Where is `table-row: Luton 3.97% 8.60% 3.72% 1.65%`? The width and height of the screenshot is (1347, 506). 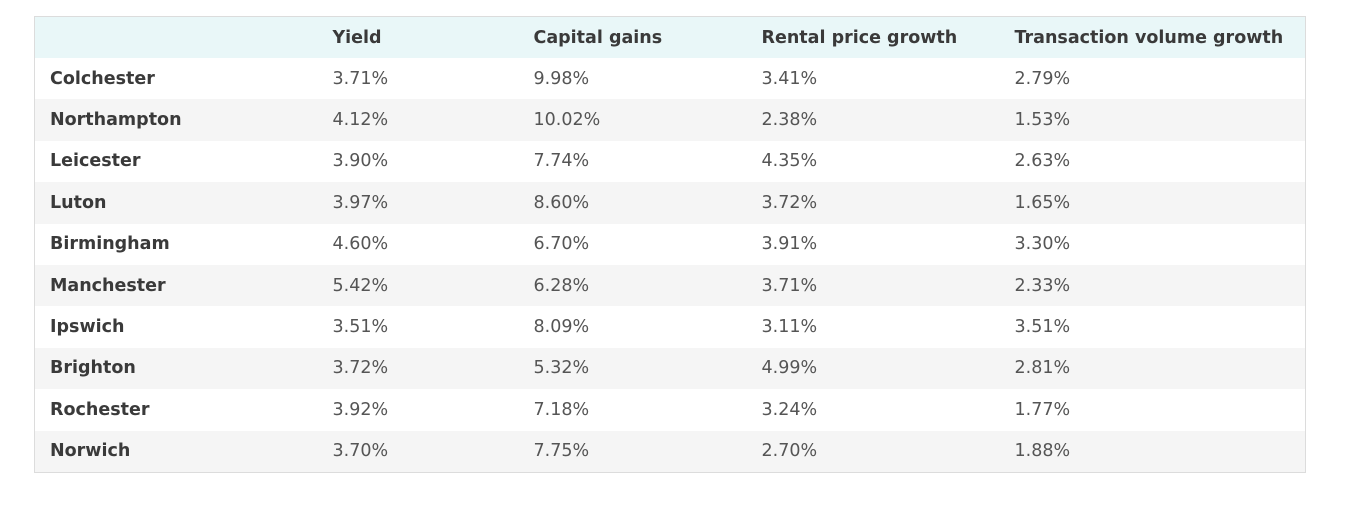
table-row: Luton 3.97% 8.60% 3.72% 1.65% is located at coordinates (670, 203).